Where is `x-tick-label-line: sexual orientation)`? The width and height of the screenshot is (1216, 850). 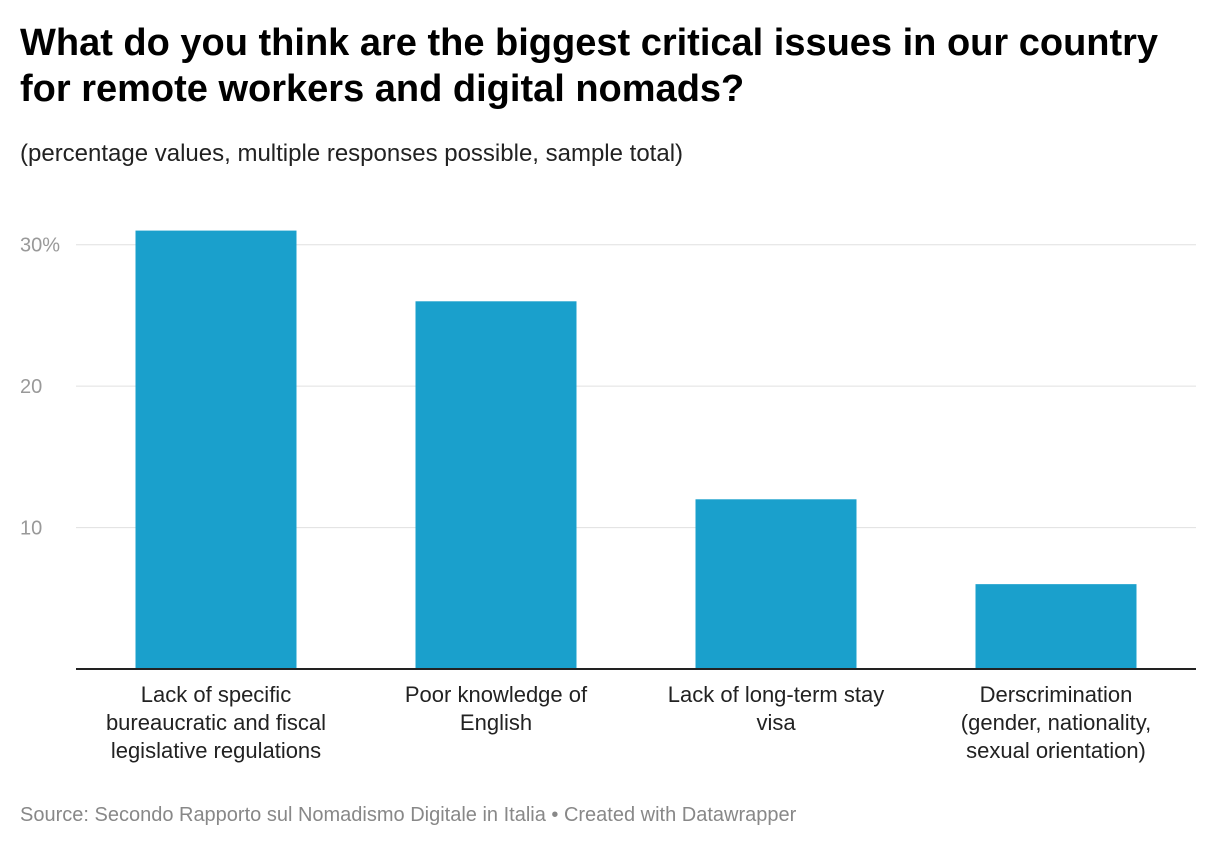 x-tick-label-line: sexual orientation) is located at coordinates (1056, 750).